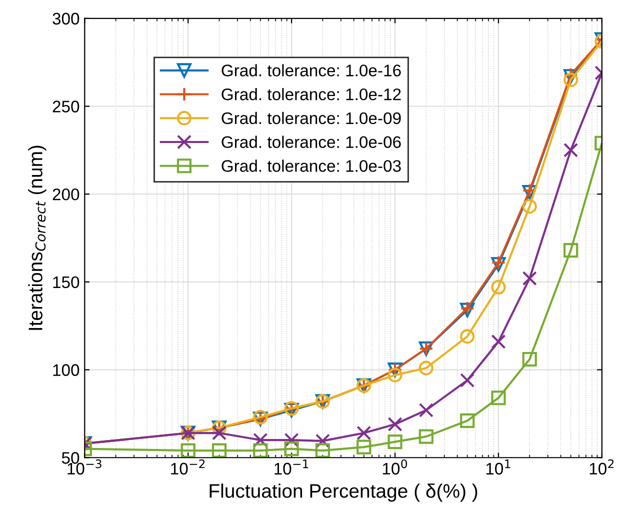  Describe the element at coordinates (66, 106) in the screenshot. I see `y-tick-label: 250` at that location.